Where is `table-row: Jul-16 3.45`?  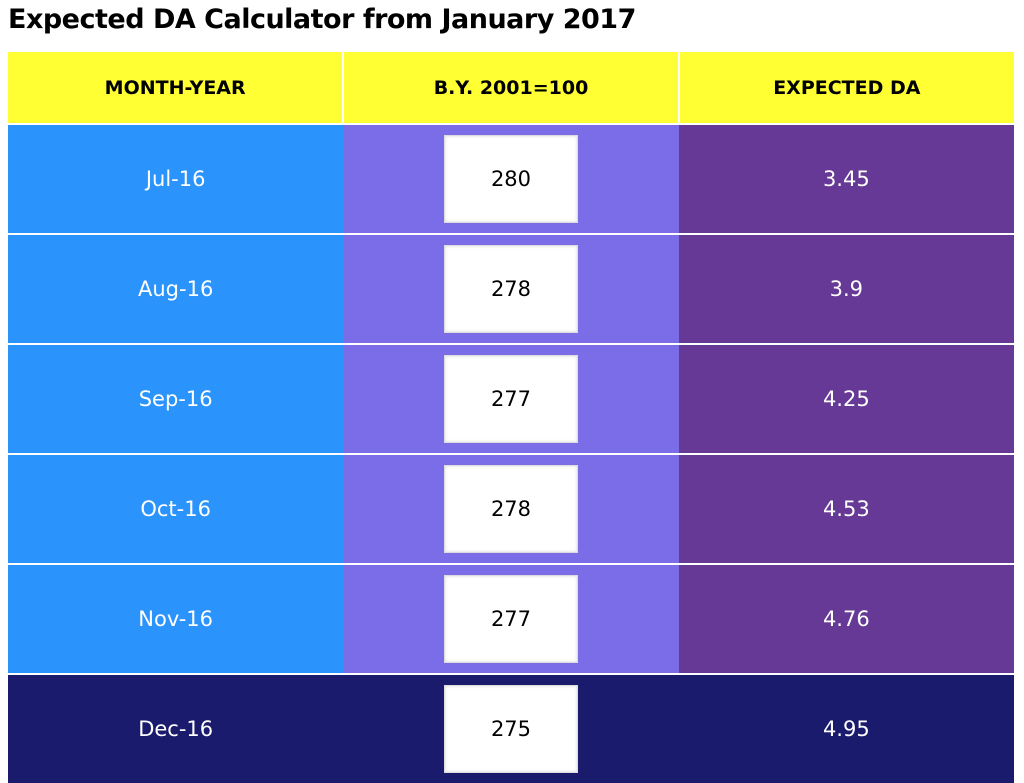 table-row: Jul-16 3.45 is located at coordinates (511, 178).